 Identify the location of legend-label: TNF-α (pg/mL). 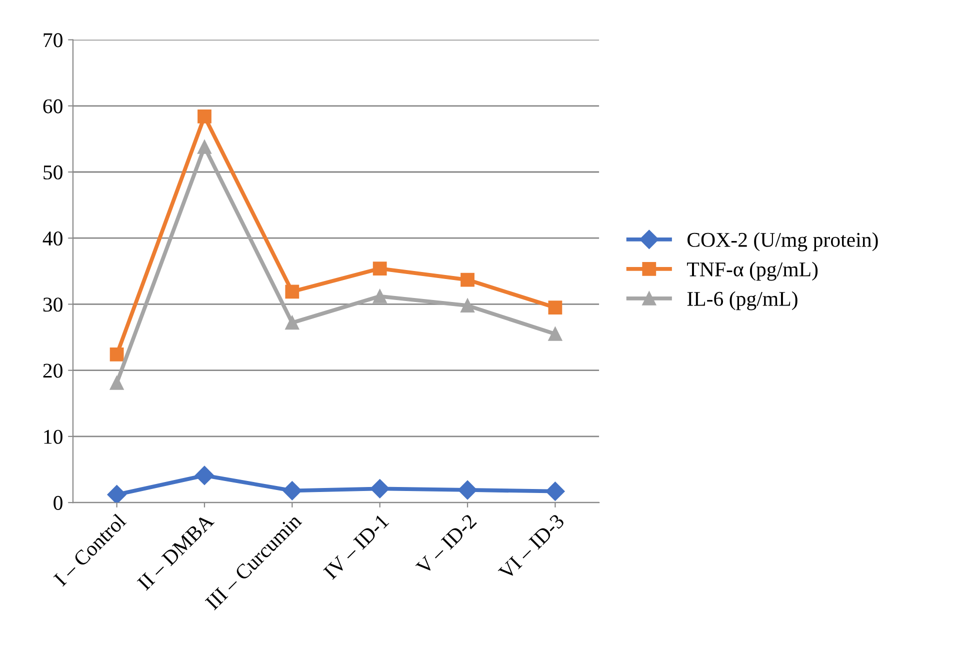
(752, 271).